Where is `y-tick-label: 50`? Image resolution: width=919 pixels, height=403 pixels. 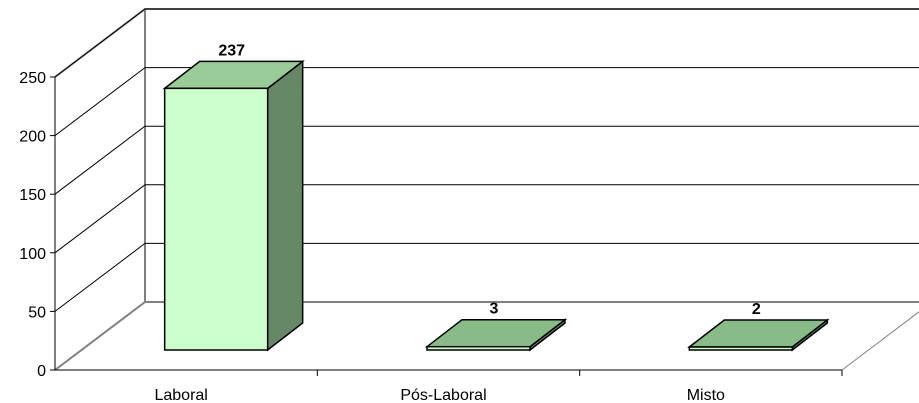 y-tick-label: 50 is located at coordinates (37, 312).